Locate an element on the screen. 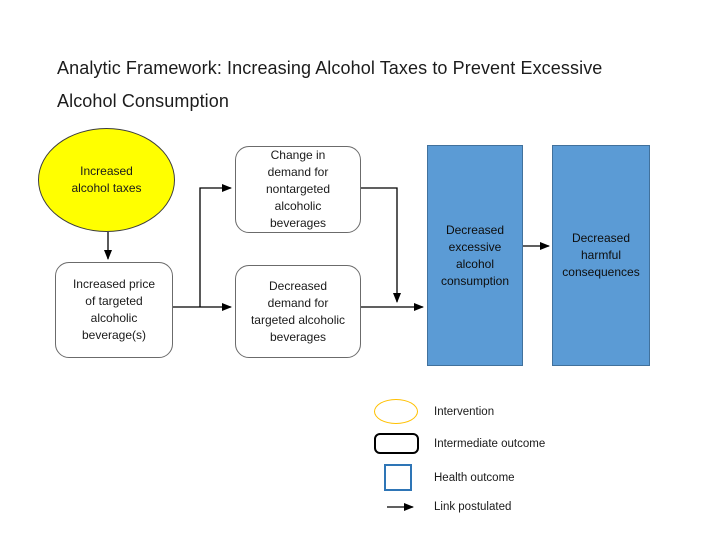 The height and width of the screenshot is (540, 720). legend-label-health-outcome: Health outcome is located at coordinates (474, 477).